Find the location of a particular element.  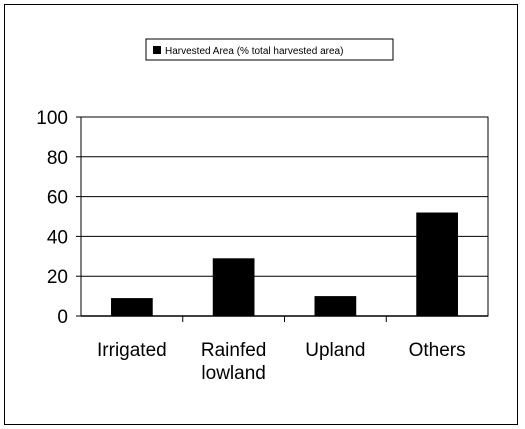

x-tick-label: lowland is located at coordinates (233, 373).